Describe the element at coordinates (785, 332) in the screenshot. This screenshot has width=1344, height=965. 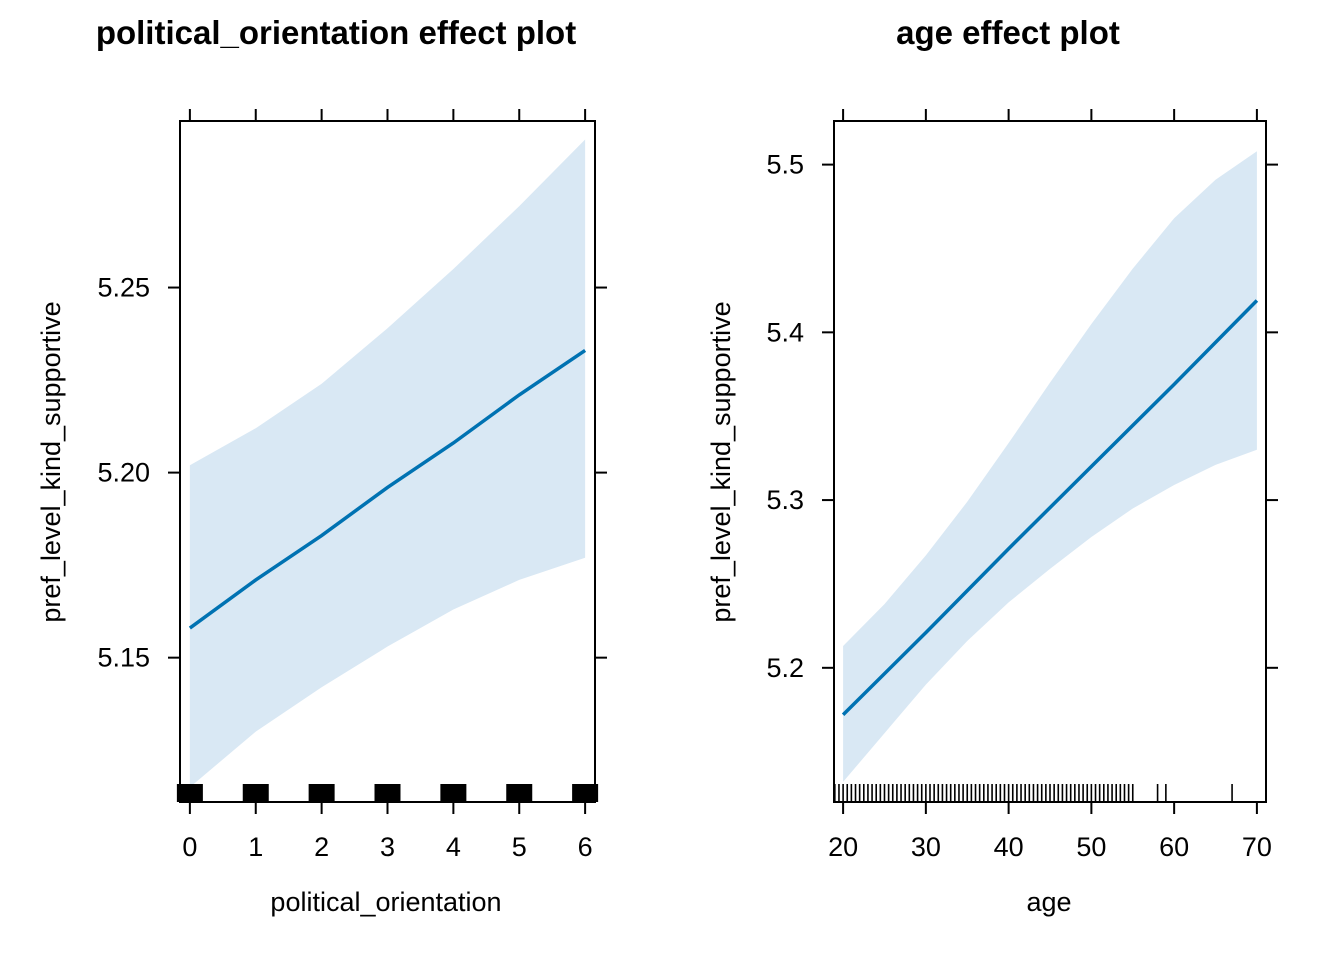
I see `y-tick-label: 5.4` at that location.